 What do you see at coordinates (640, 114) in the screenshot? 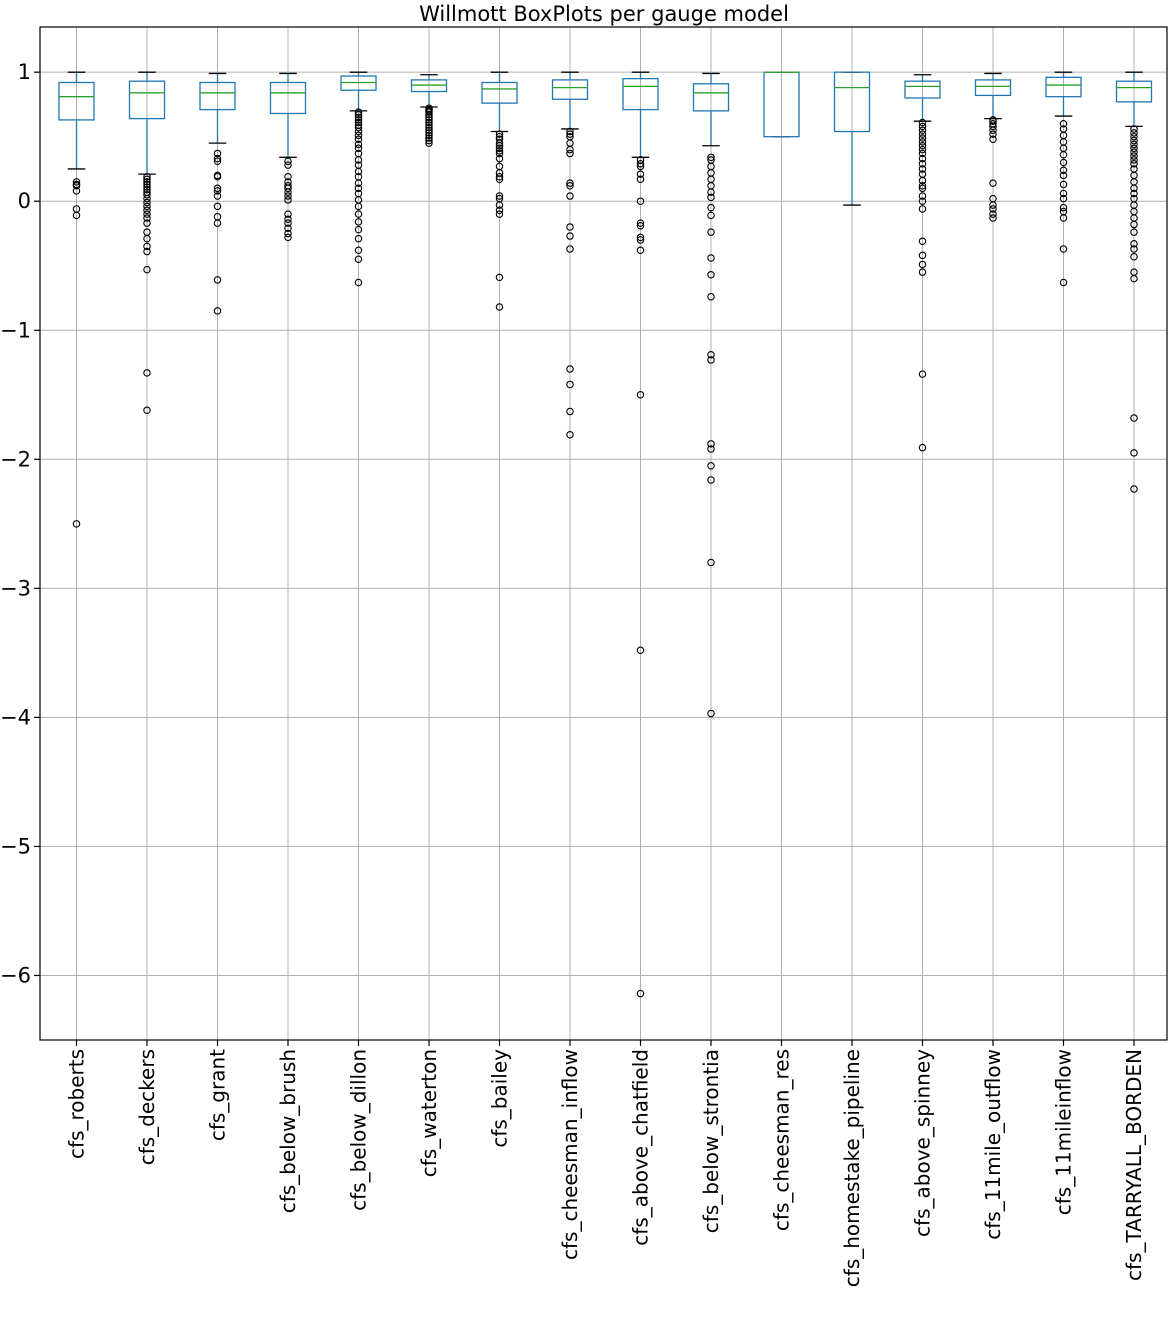
I see `box-cfs_above_chatfield` at bounding box center [640, 114].